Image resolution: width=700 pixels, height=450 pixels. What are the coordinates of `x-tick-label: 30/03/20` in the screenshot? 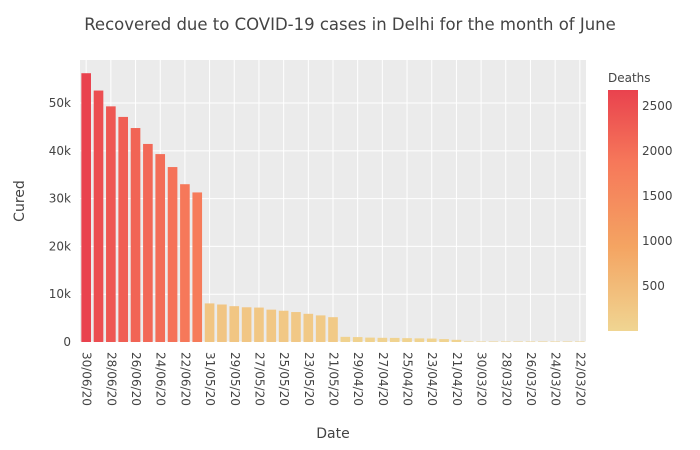 It's located at (482, 379).